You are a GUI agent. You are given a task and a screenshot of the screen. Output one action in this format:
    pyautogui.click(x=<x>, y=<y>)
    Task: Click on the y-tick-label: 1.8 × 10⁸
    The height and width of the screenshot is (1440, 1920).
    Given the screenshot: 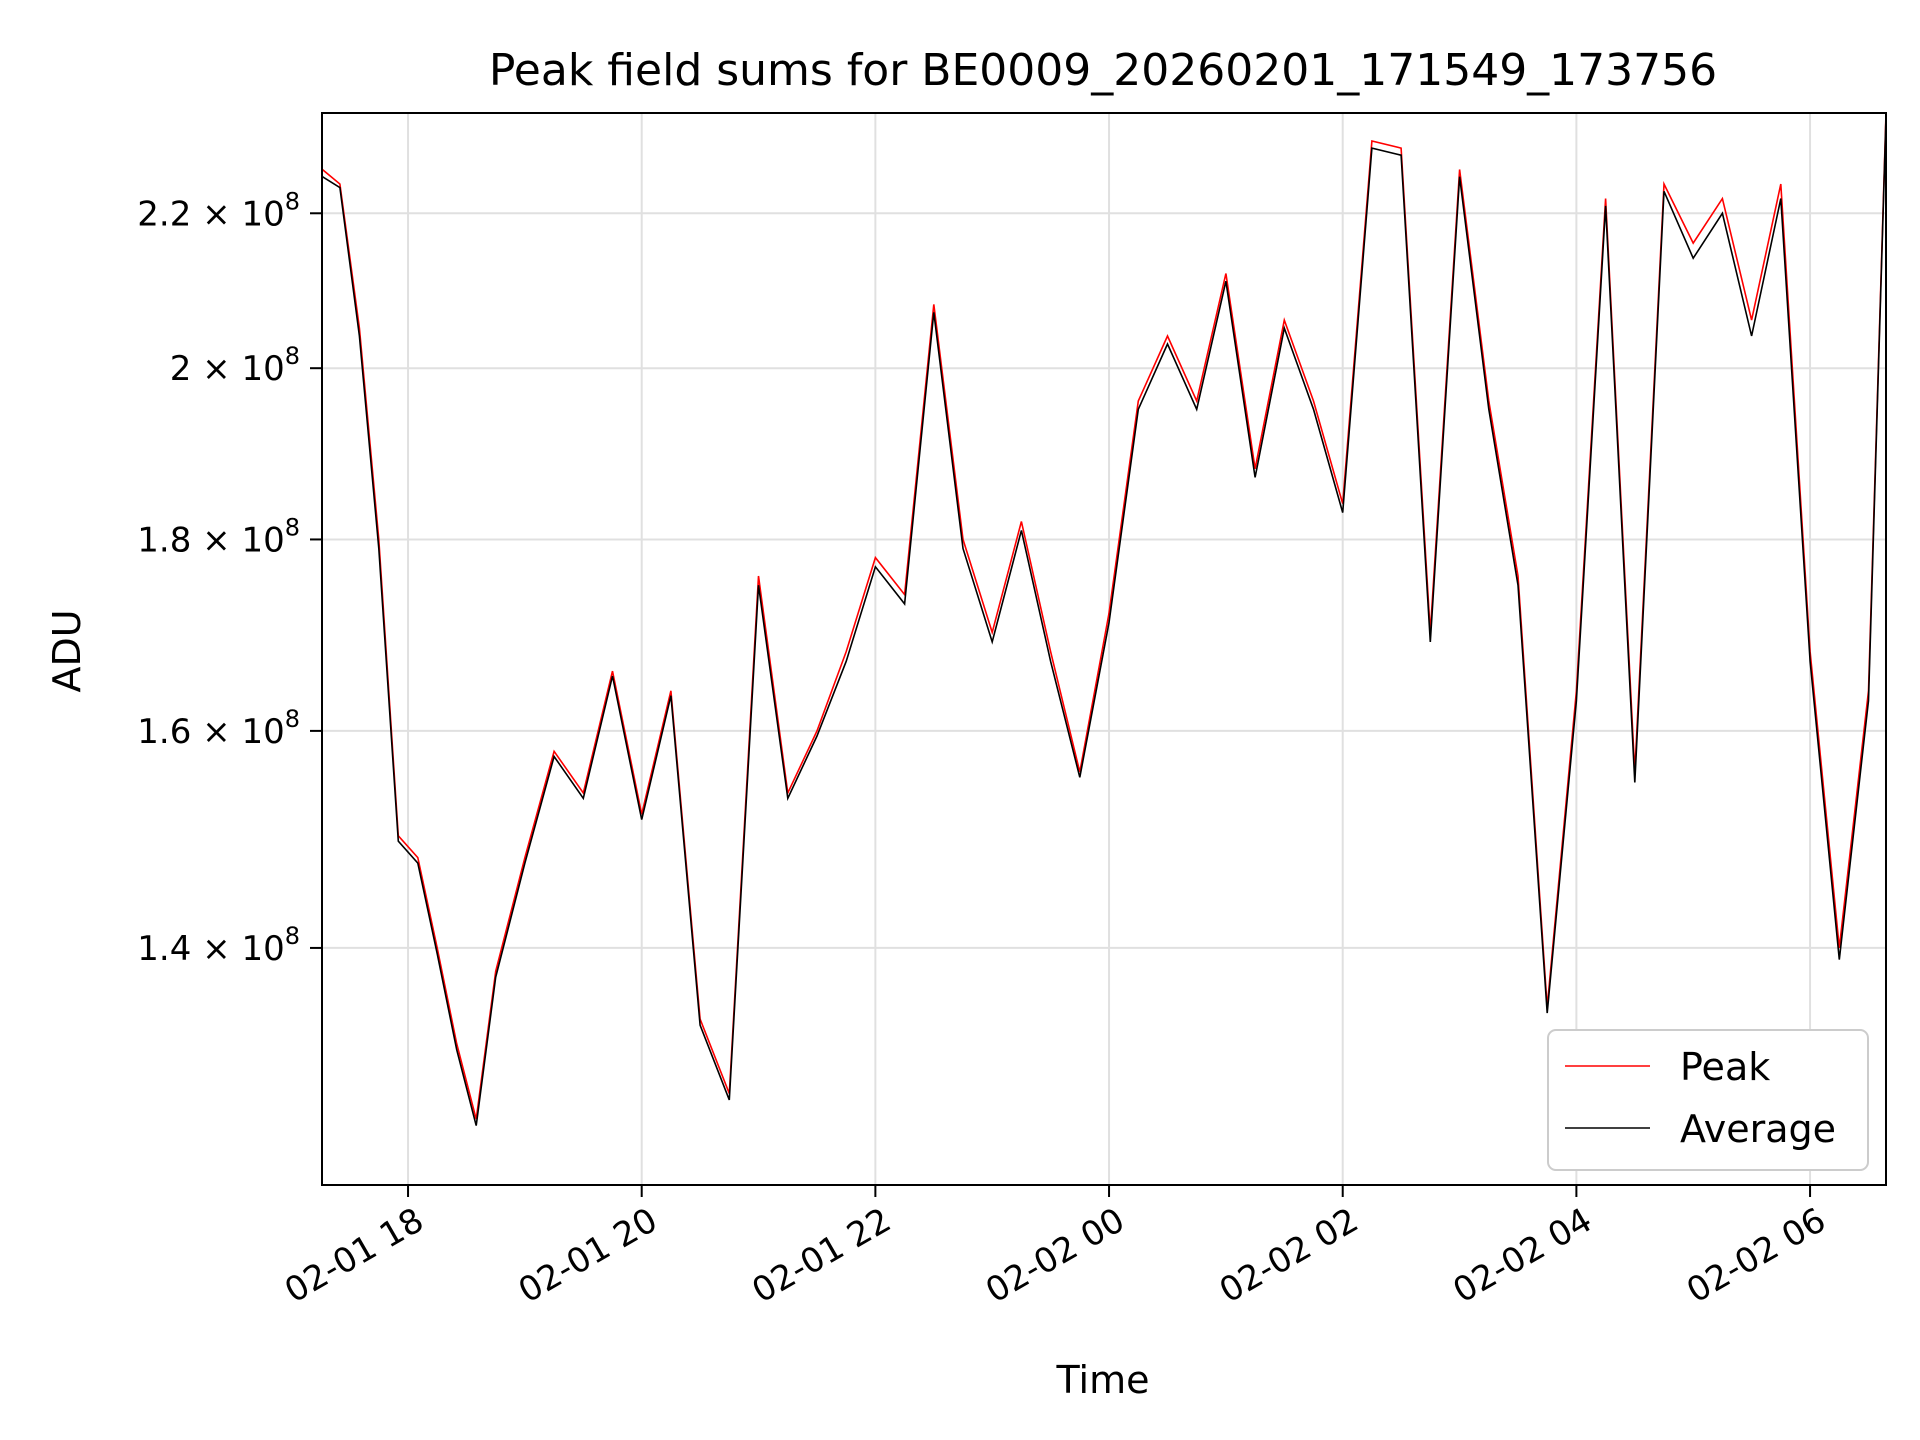 What is the action you would take?
    pyautogui.click(x=218, y=536)
    